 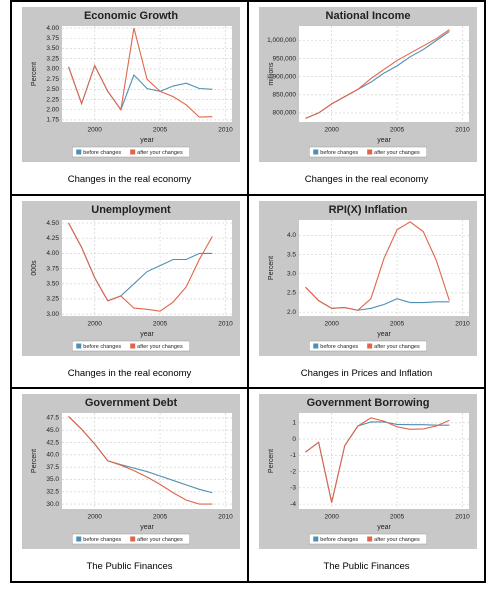 I want to click on y-tick-label: 3.0, so click(x=291, y=273).